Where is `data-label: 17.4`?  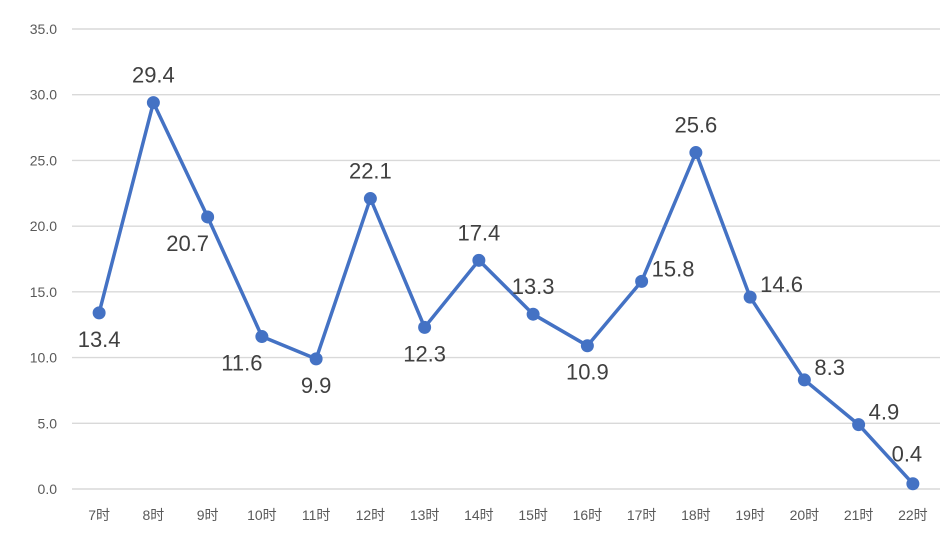 data-label: 17.4 is located at coordinates (478, 232).